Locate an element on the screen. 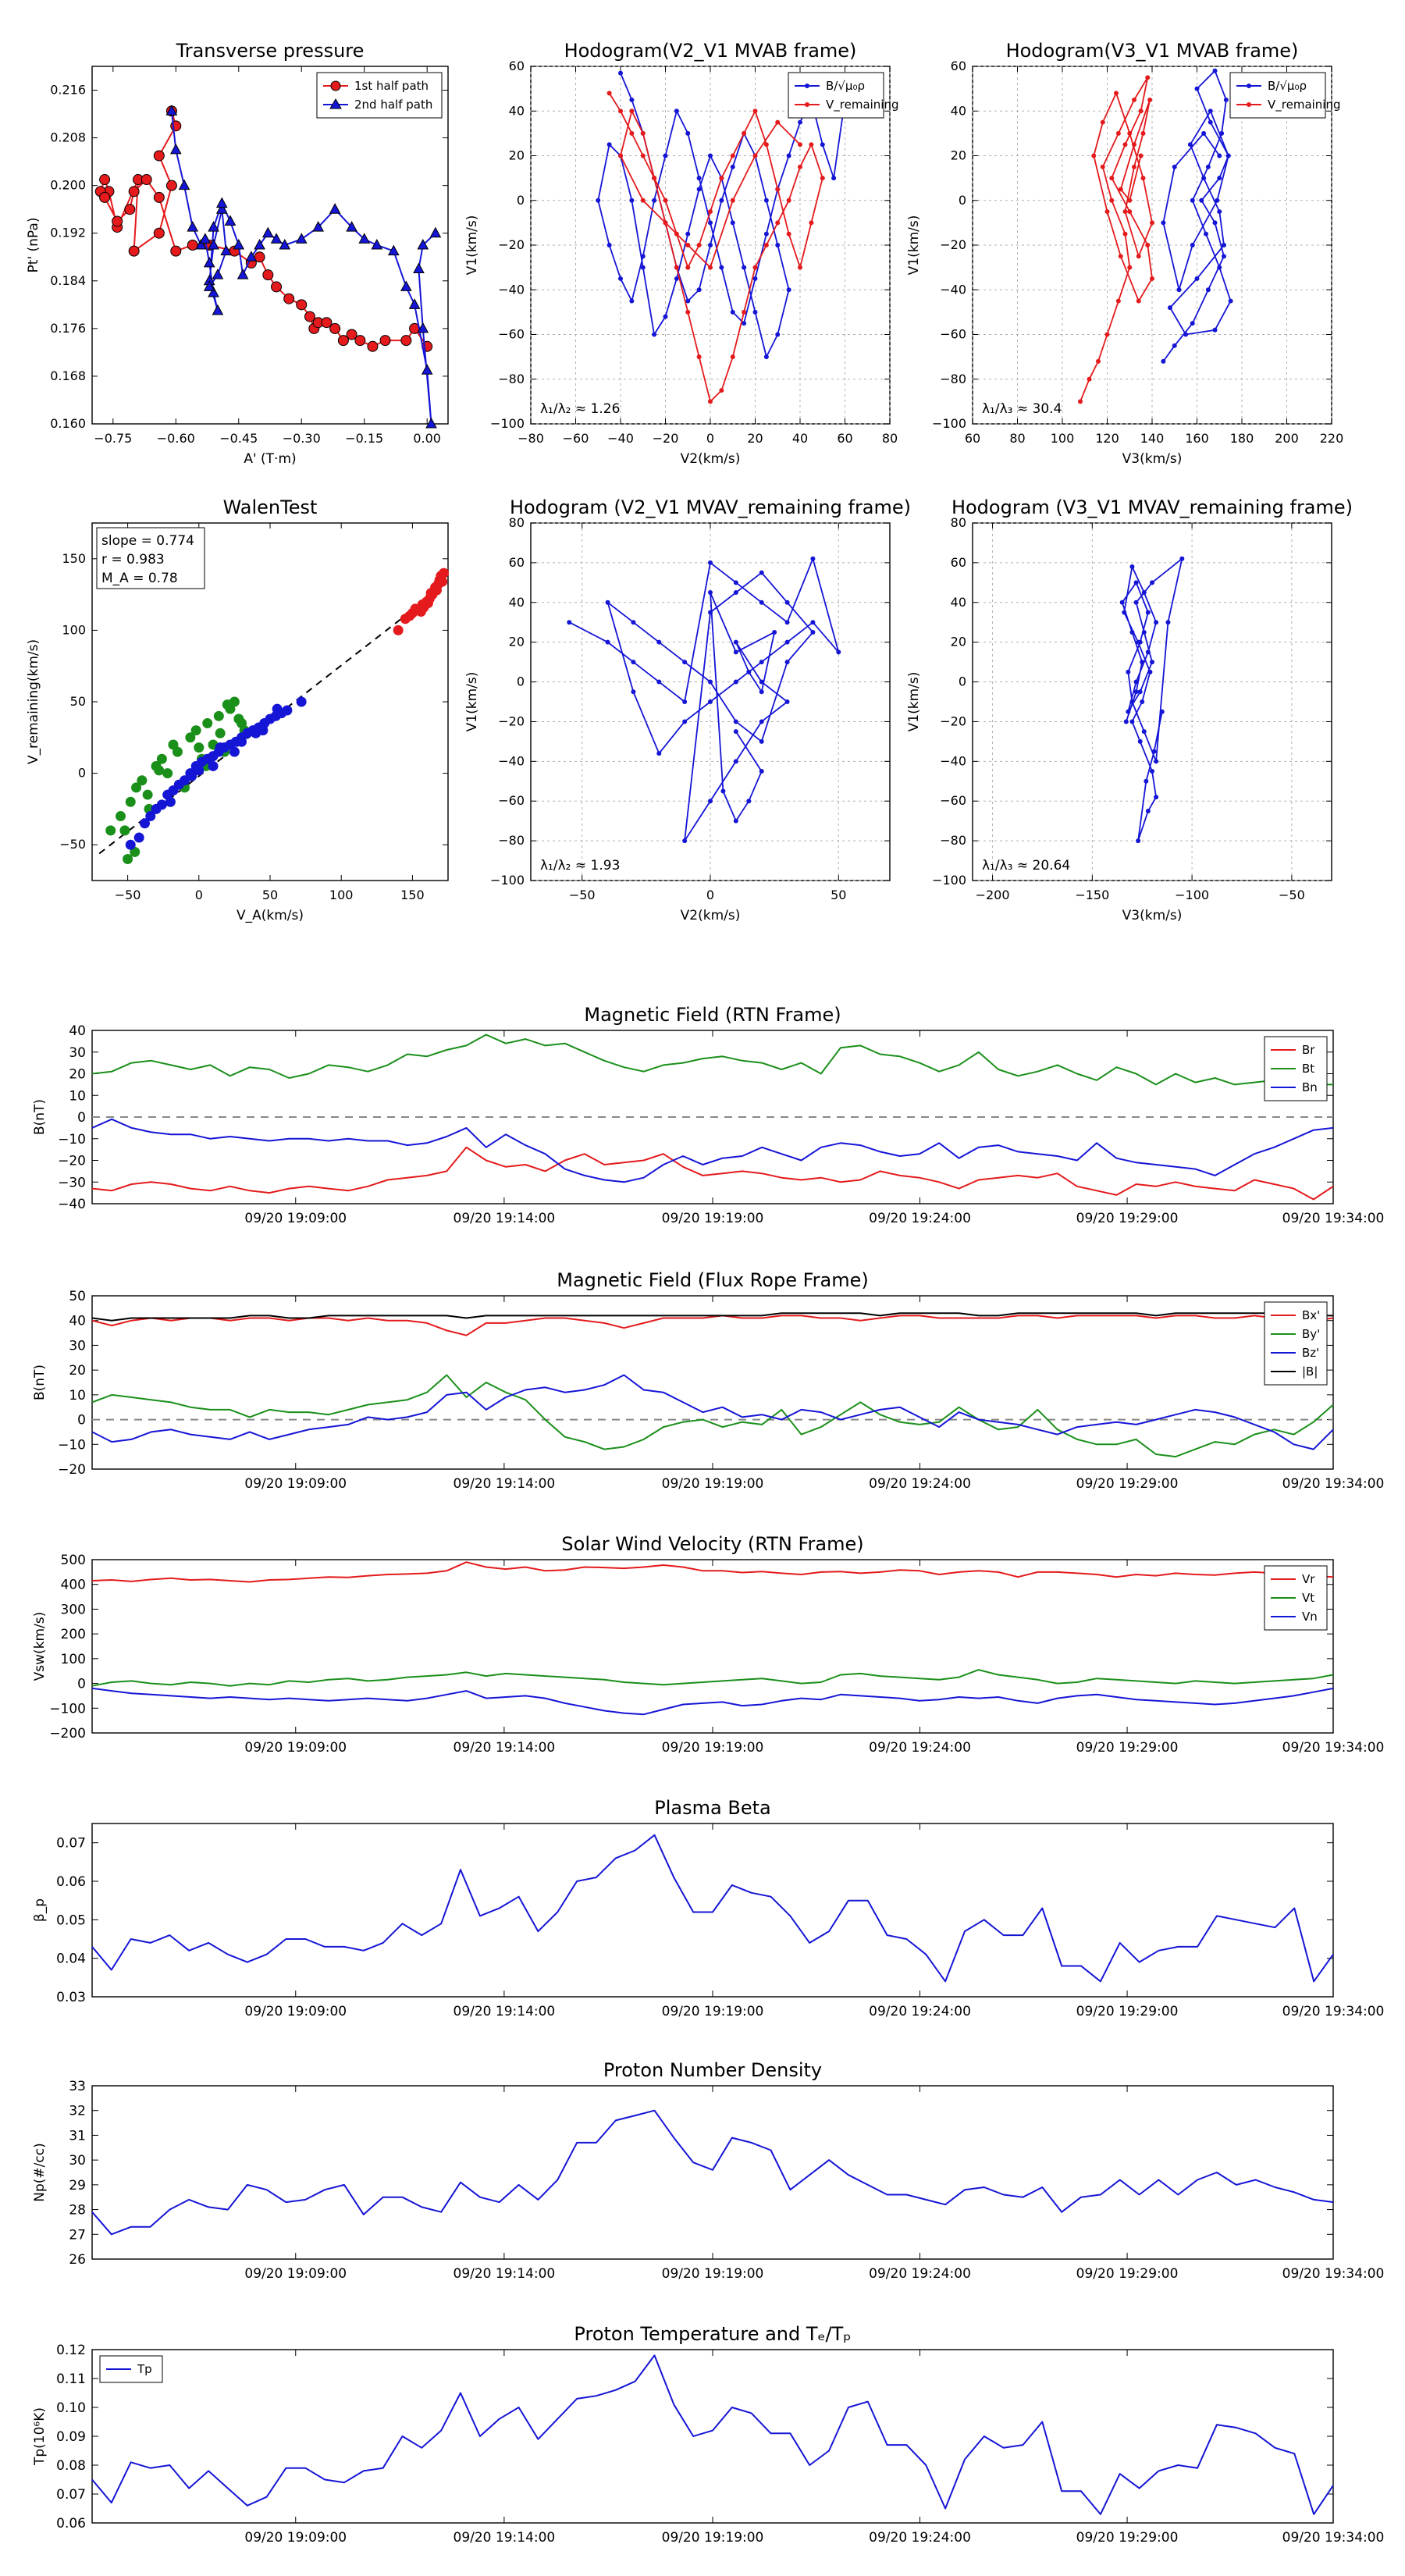 Image resolution: width=1405 pixels, height=2576 pixels. y-tick-label: 0.208 is located at coordinates (68, 137).